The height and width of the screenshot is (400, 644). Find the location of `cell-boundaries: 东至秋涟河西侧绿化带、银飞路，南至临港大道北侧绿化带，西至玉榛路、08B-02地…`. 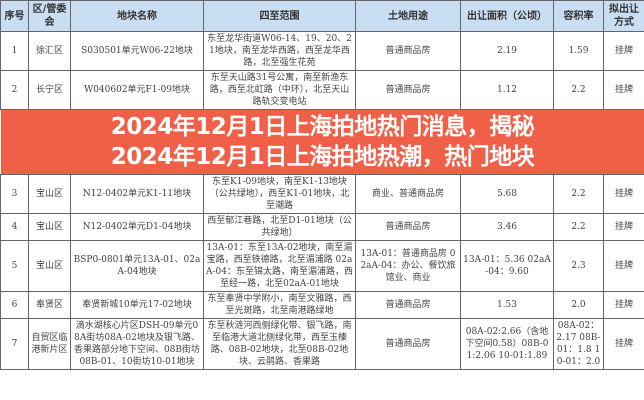

cell-boundaries: 东至秋涟河西侧绿化带、银飞路，南至临港大道北侧绿化带，西至玉榛路、08B-02地… is located at coordinates (279, 344).